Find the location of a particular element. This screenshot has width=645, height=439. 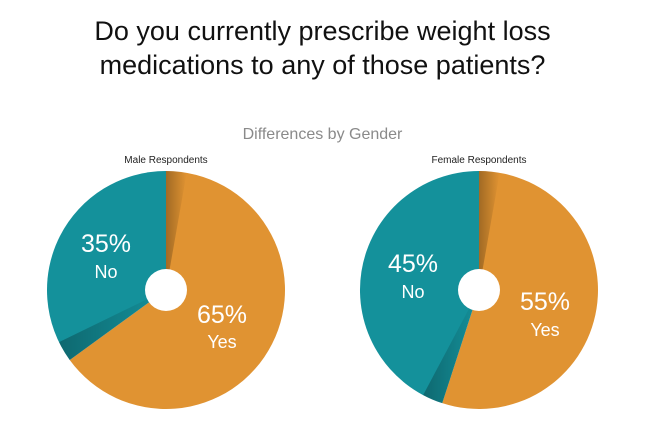

female-chart-title: Female Respondents is located at coordinates (478, 160).